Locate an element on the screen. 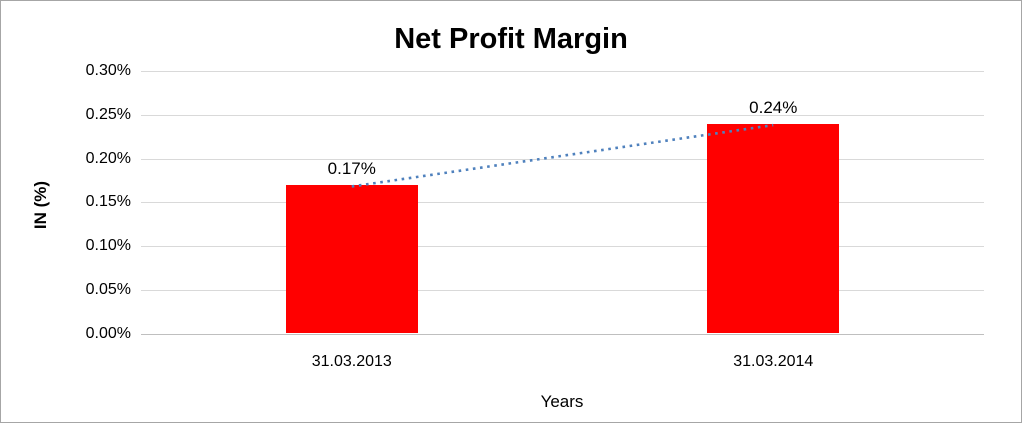 This screenshot has height=423, width=1022. y-tick-label: 0.05% is located at coordinates (108, 289).